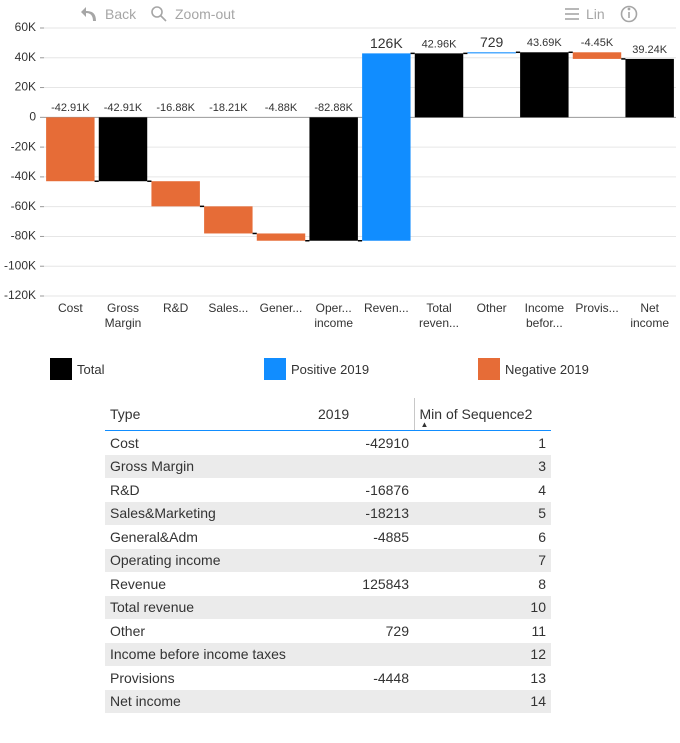 This screenshot has height=743, width=680. I want to click on table-cell: Net income, so click(209, 701).